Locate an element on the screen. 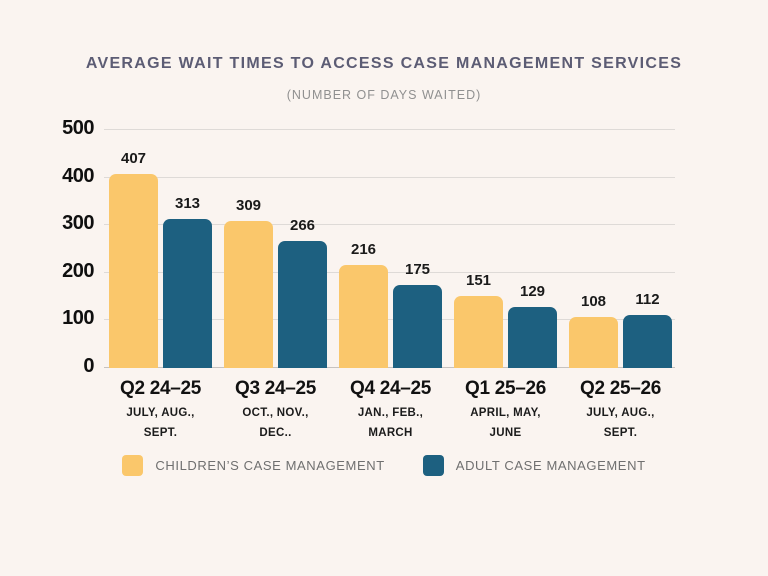  bar-value-label: 175 is located at coordinates (417, 269).